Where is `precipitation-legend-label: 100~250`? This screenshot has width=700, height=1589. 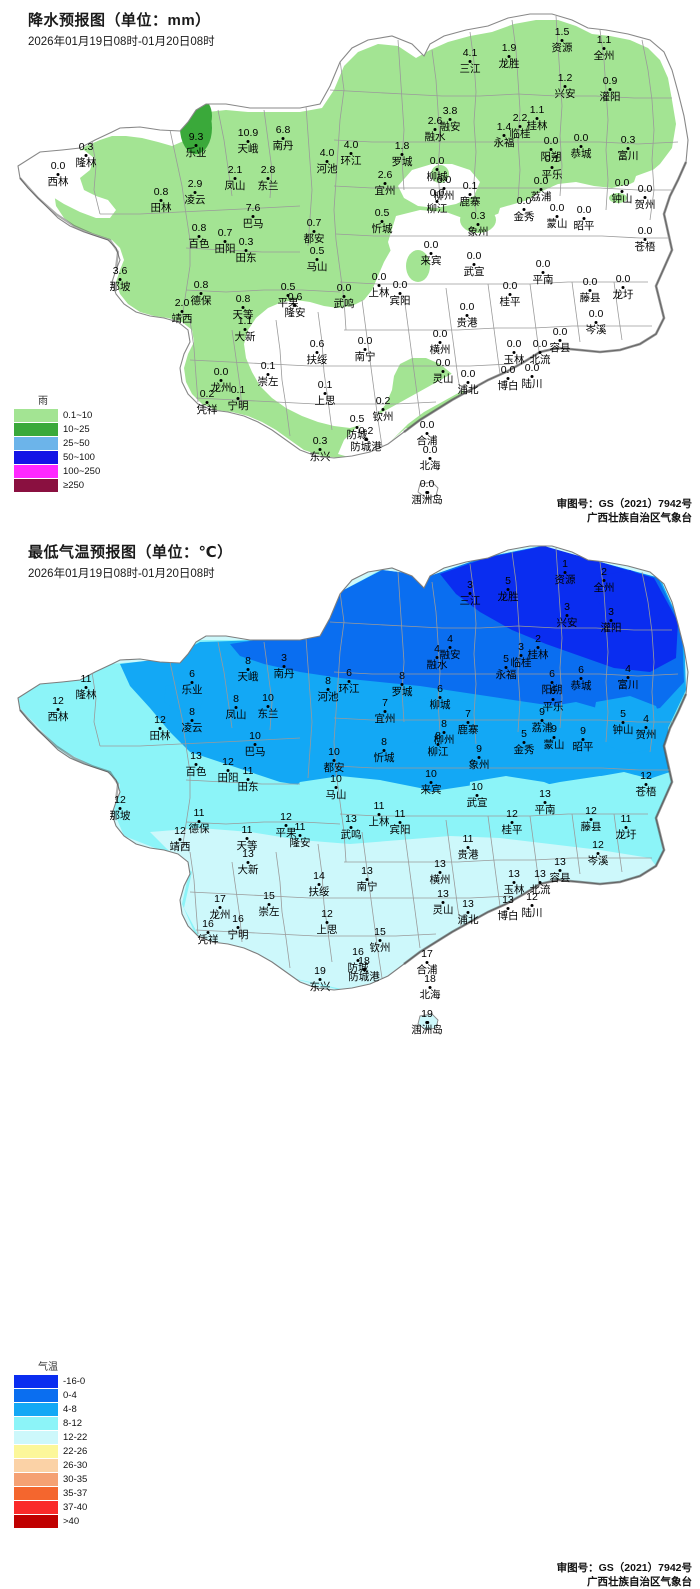 precipitation-legend-label: 100~250 is located at coordinates (82, 471).